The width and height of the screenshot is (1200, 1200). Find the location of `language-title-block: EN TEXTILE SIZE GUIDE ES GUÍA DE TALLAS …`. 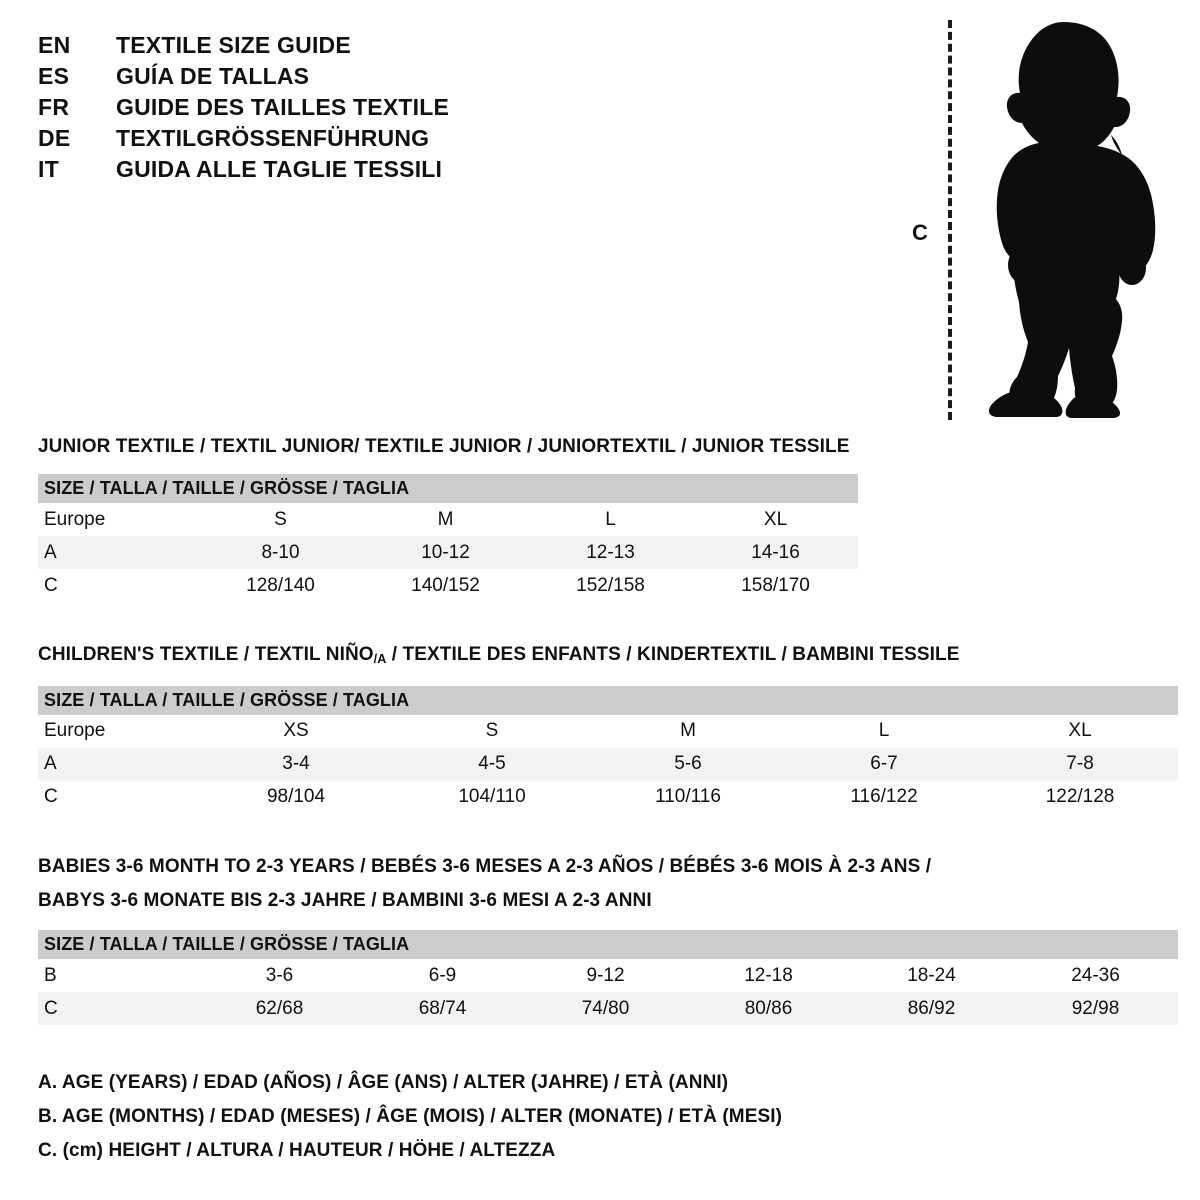

language-title-block: EN TEXTILE SIZE GUIDE ES GUÍA DE TALLAS … is located at coordinates (318, 109).